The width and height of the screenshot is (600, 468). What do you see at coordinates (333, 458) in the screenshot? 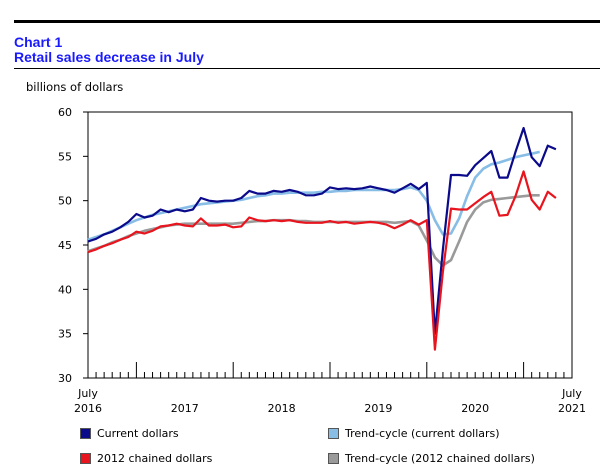
I see `legend-swatch-trend-chained` at bounding box center [333, 458].